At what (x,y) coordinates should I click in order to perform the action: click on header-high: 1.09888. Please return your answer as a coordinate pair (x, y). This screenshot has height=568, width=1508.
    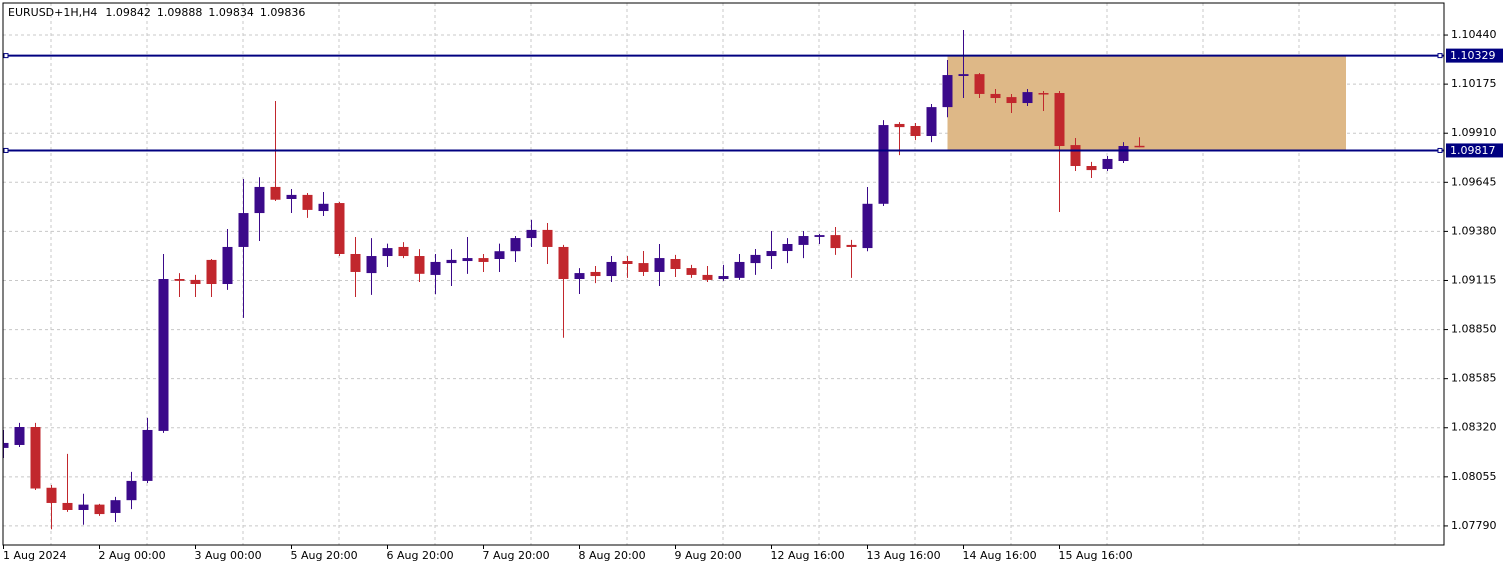
    Looking at the image, I should click on (180, 12).